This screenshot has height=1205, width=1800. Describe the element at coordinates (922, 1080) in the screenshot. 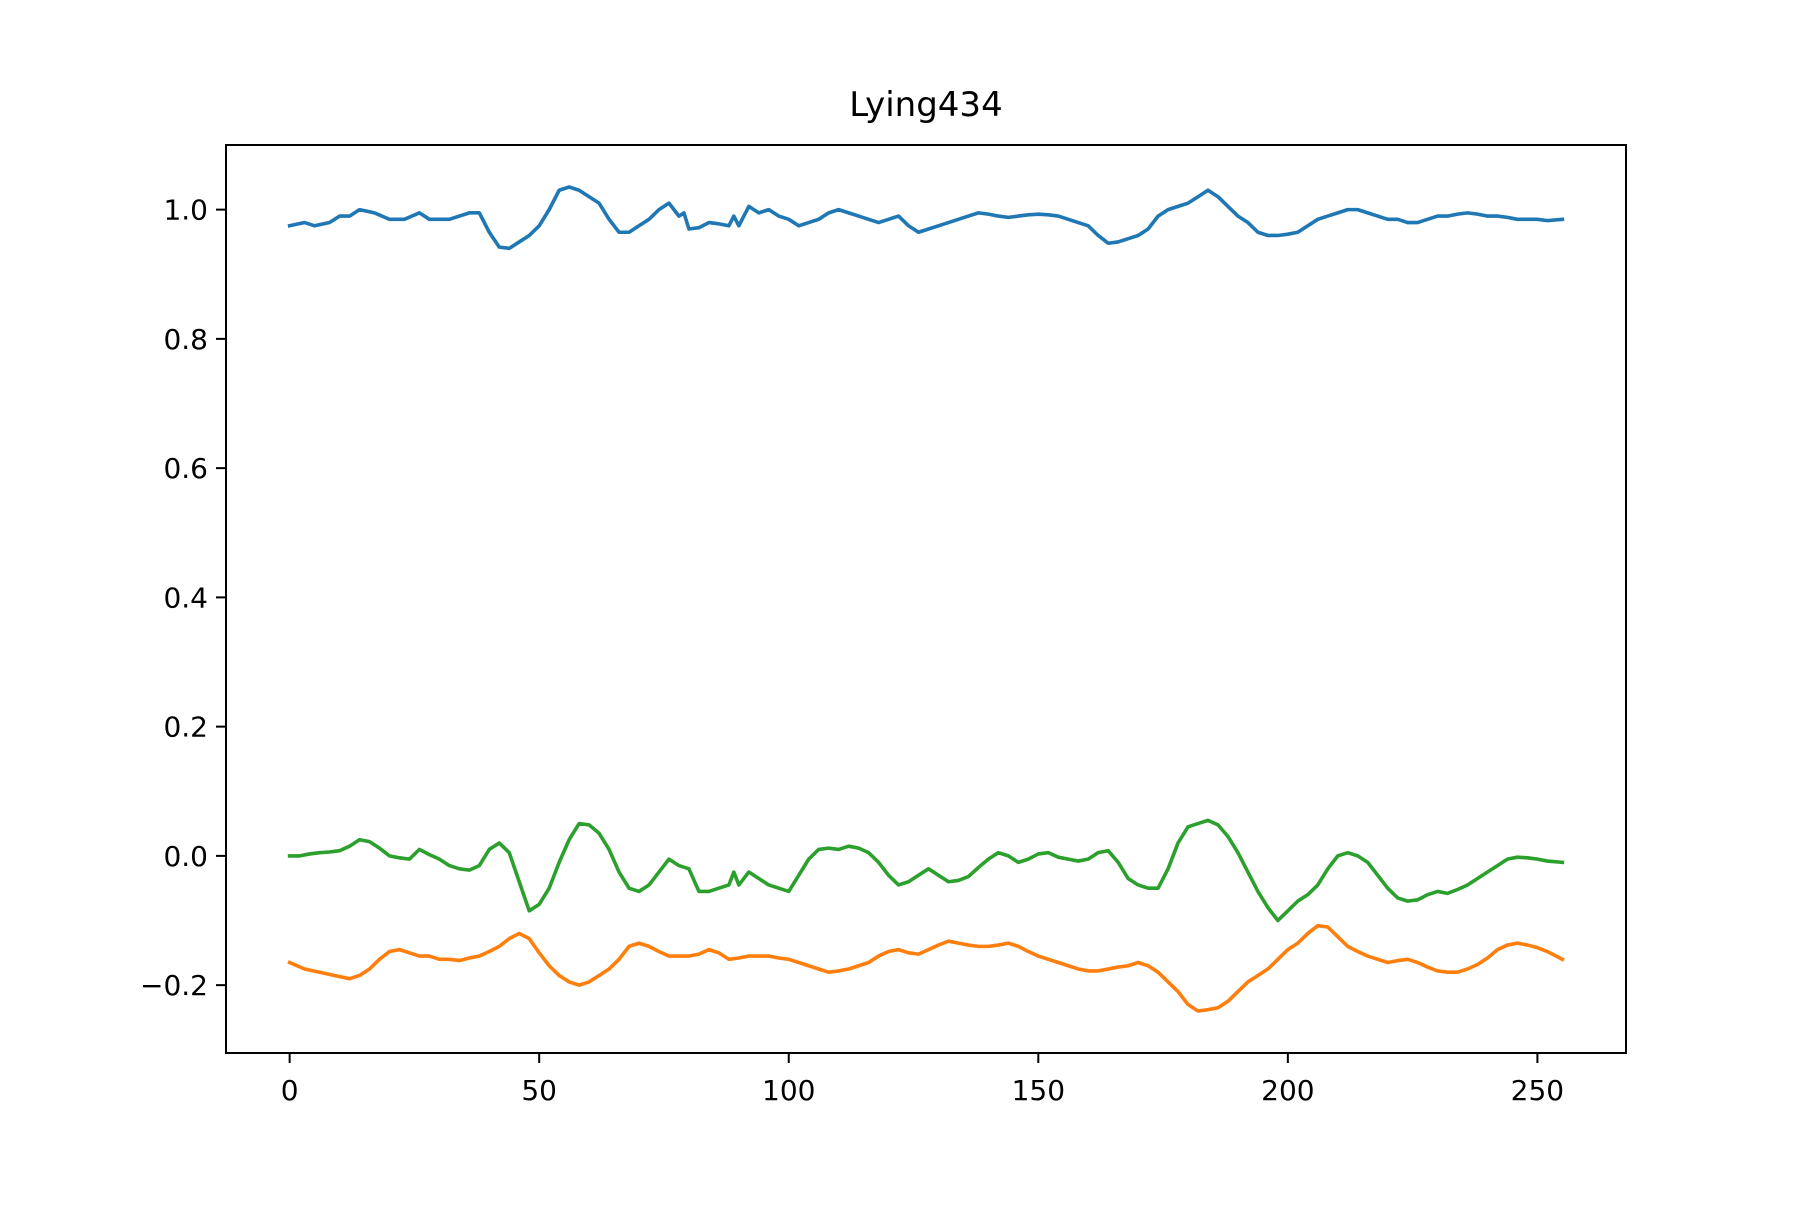

I see `x-axis: 0 50 100 150 200 250` at that location.